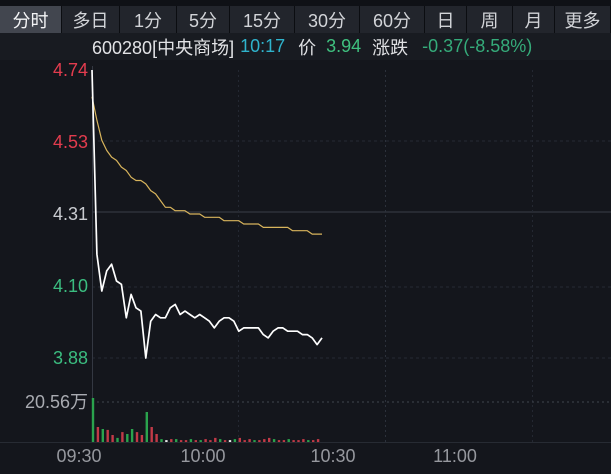  Describe the element at coordinates (262, 19) in the screenshot. I see `tab-15min: 15分` at that location.